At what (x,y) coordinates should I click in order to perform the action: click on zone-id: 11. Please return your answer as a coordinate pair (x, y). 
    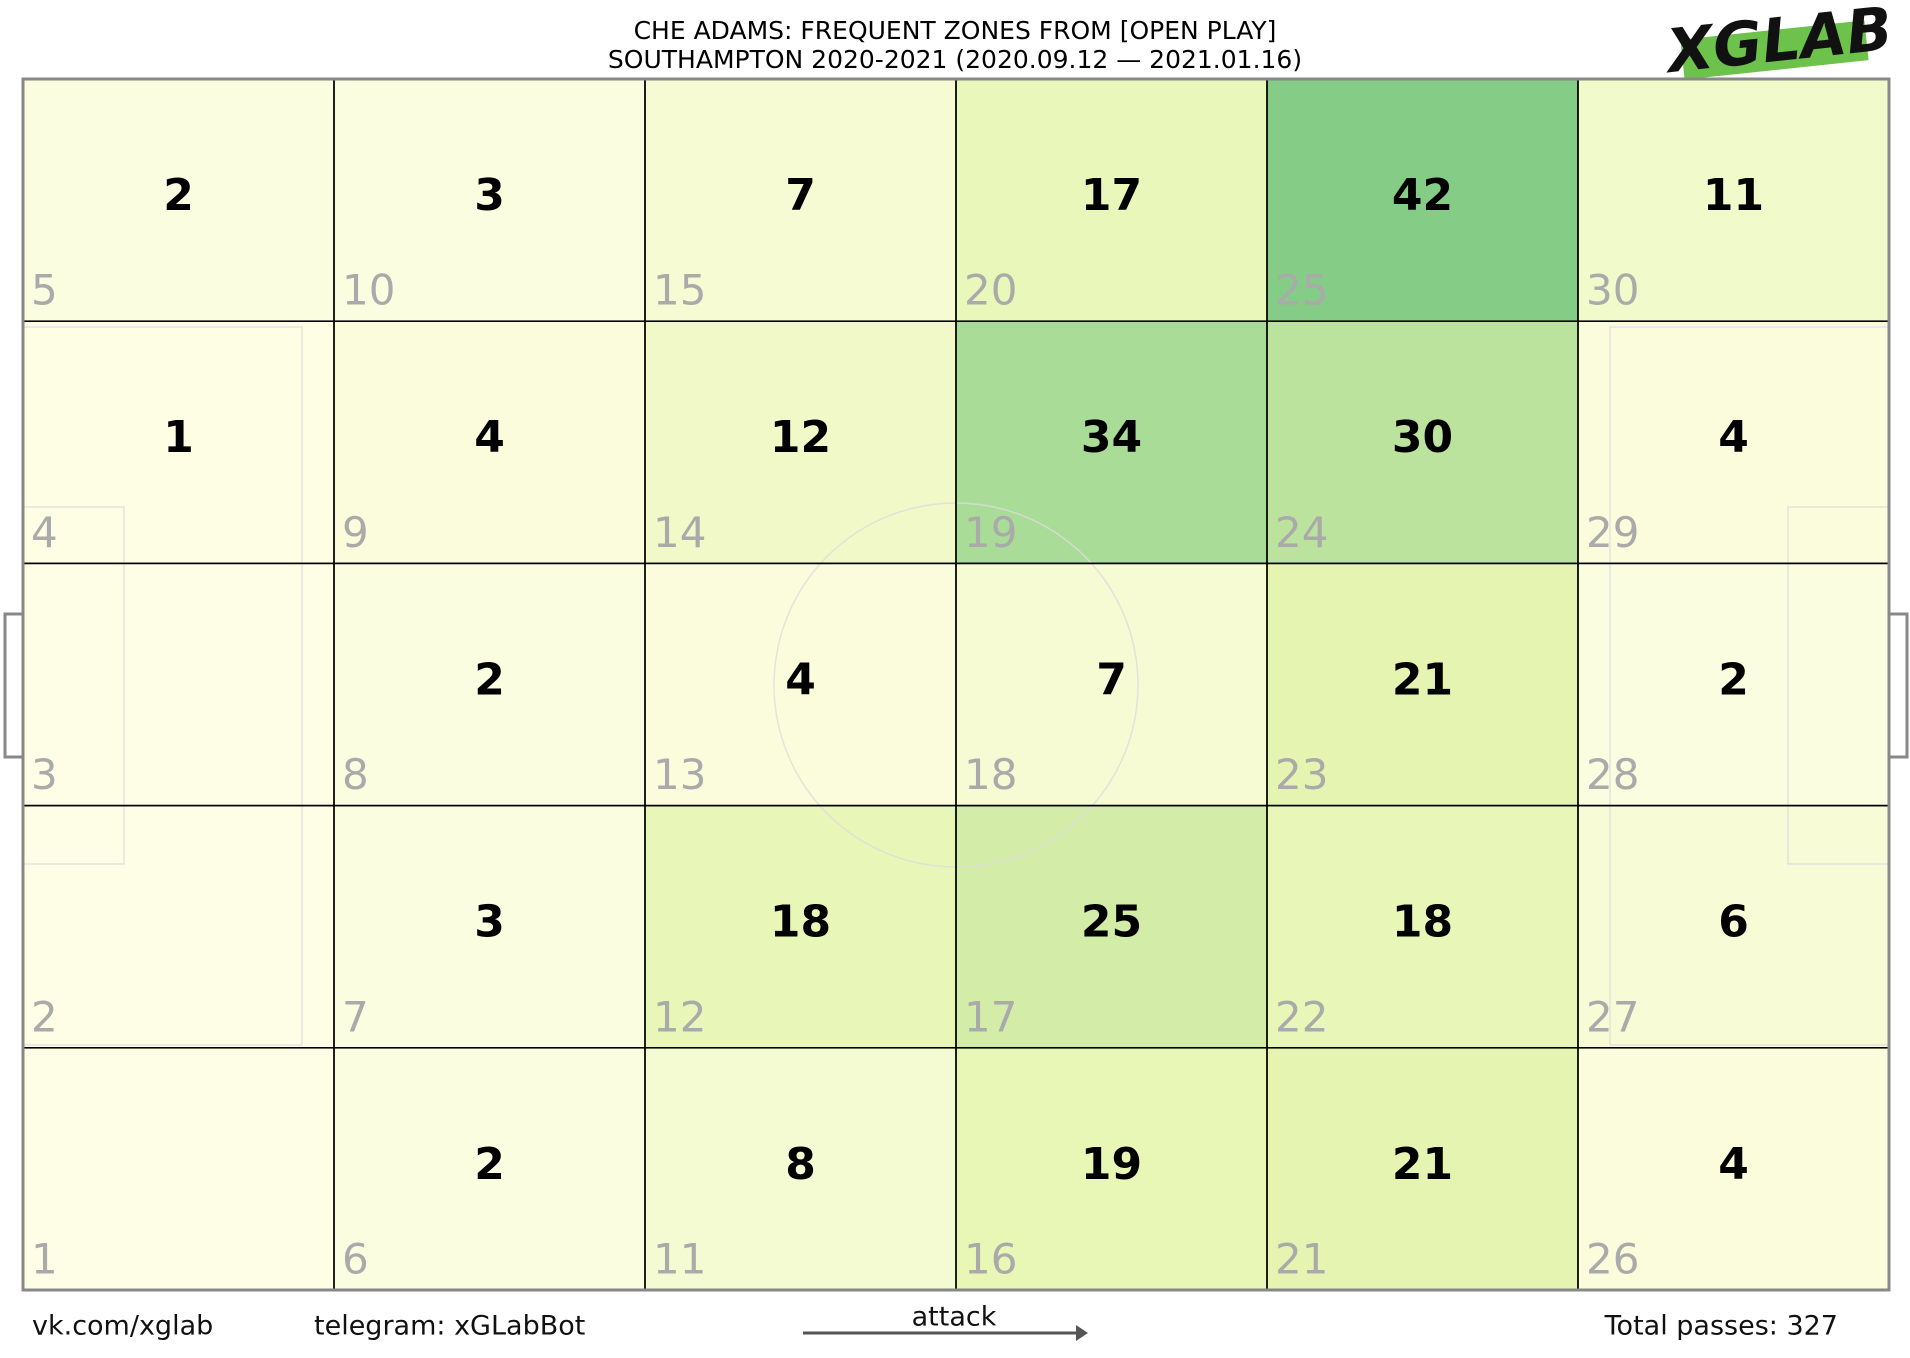
    Looking at the image, I should click on (679, 1259).